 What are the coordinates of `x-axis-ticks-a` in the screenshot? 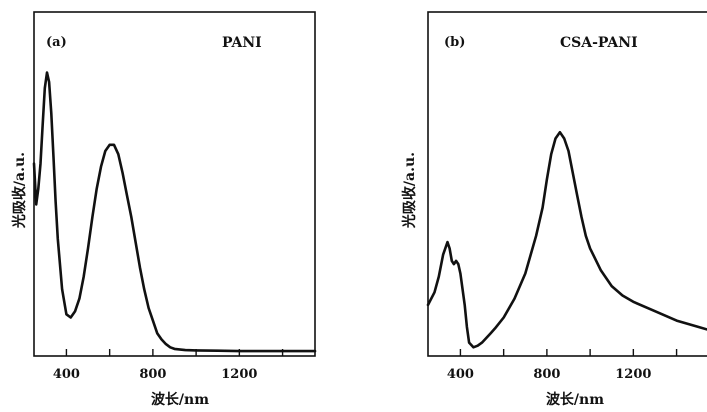 It's located at (174, 352).